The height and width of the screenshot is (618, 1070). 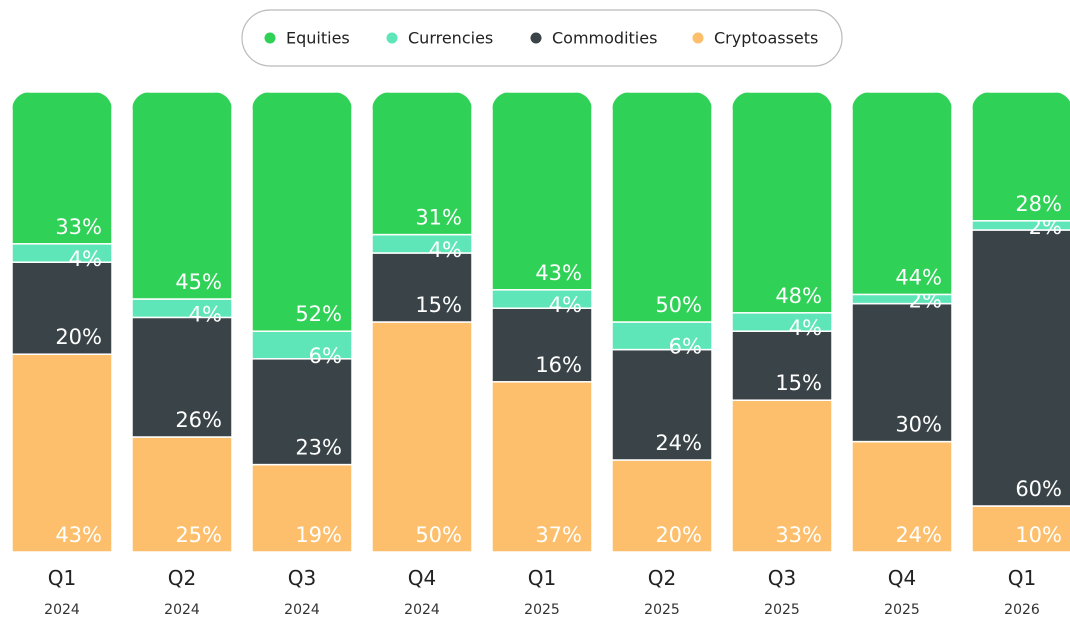 I want to click on bar-group: 33% 15% 4% 48%, so click(x=782, y=322).